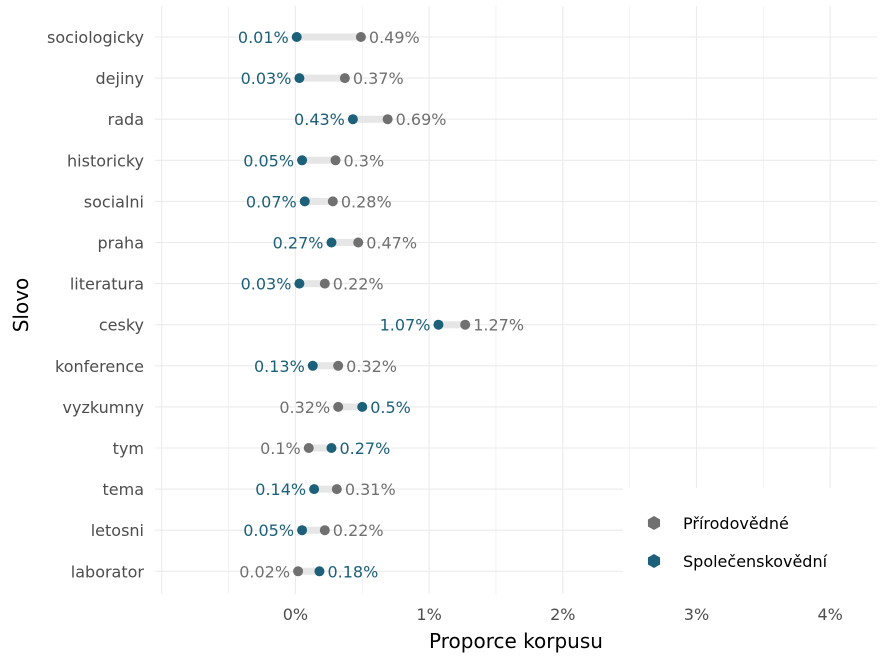 The image size is (889, 665). What do you see at coordinates (121, 325) in the screenshot?
I see `y-tick-label: cesky` at bounding box center [121, 325].